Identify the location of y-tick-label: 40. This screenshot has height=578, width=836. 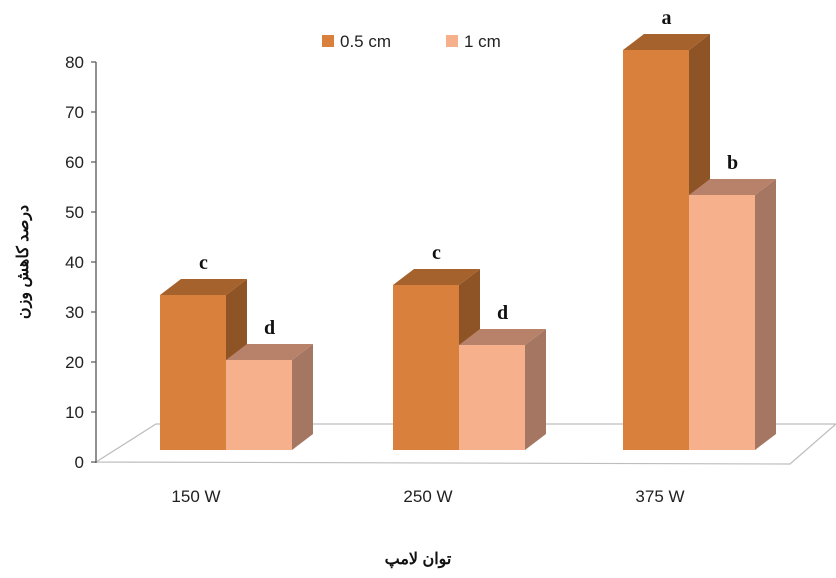
(74, 262).